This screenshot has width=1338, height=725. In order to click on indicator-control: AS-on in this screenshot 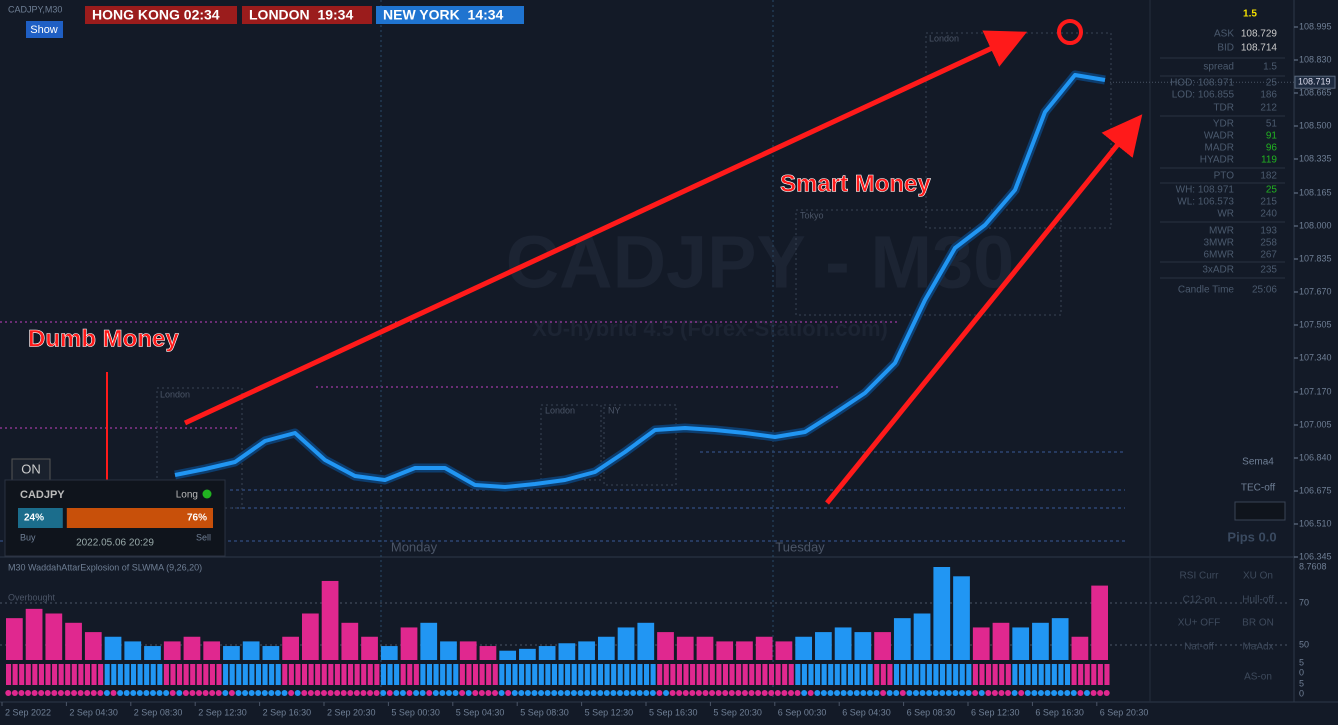, I will do `click(1258, 677)`.